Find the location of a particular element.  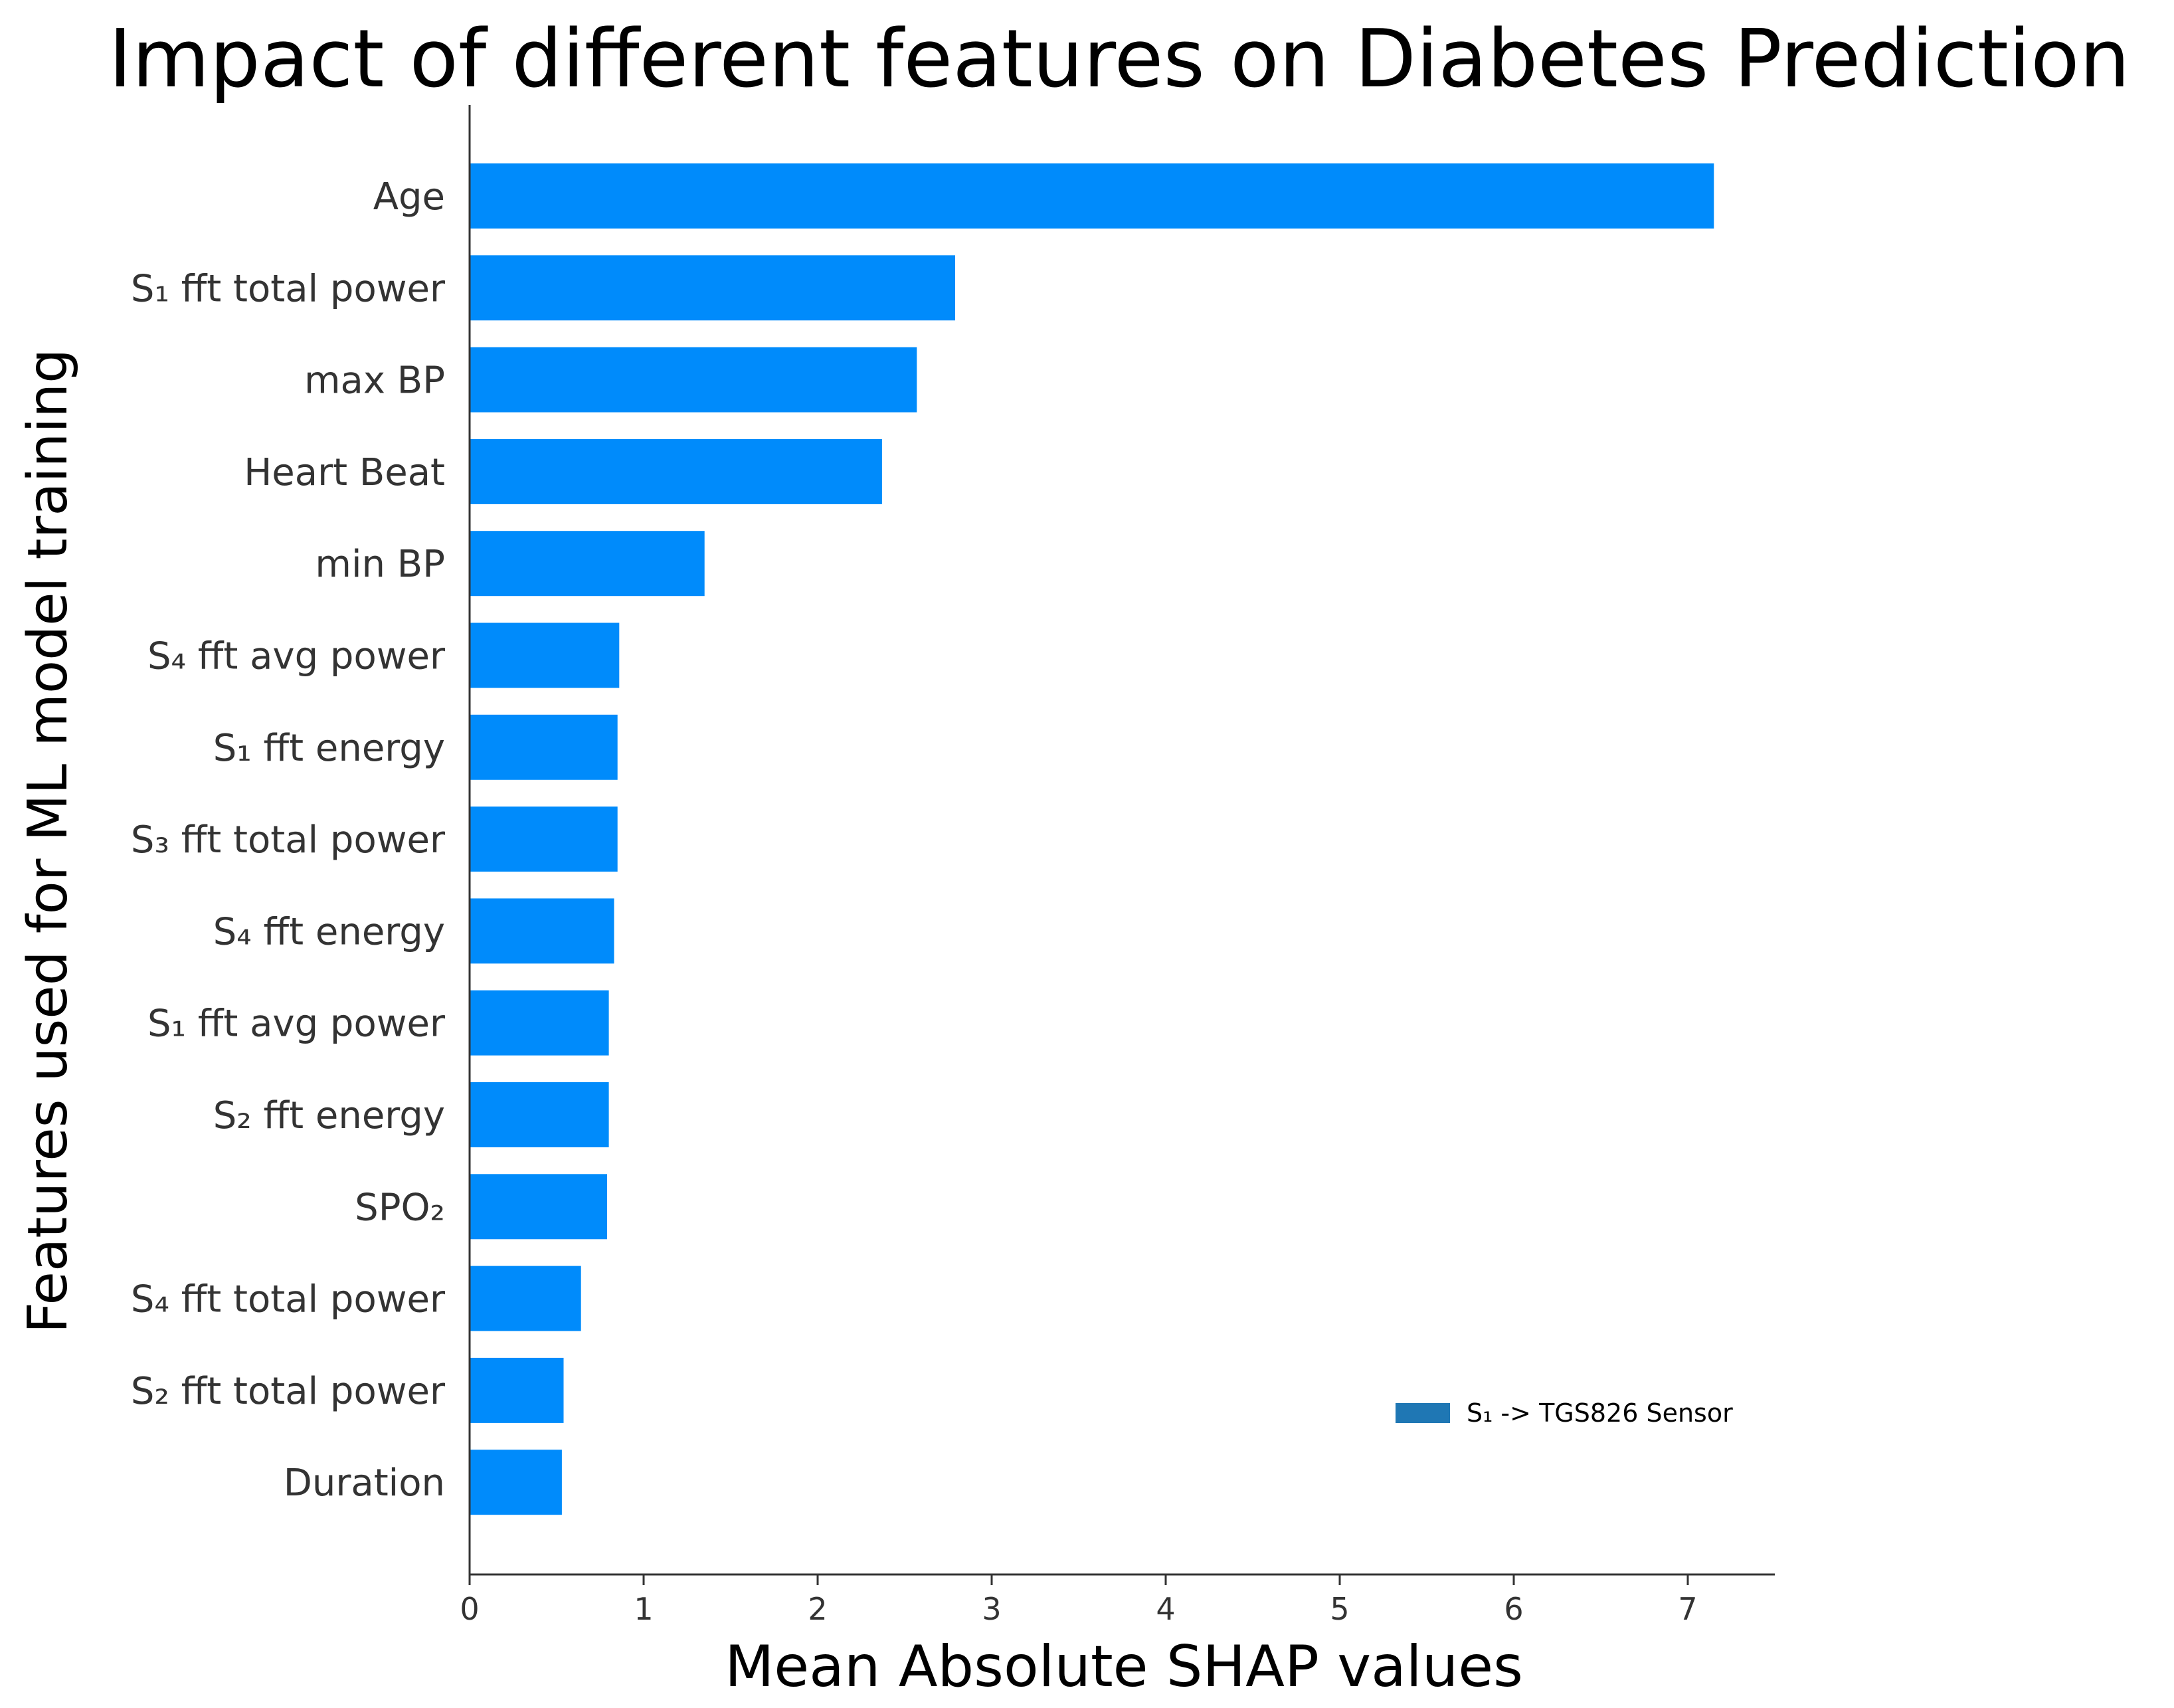

category-label-8: S₄ fft energy is located at coordinates (329, 932).